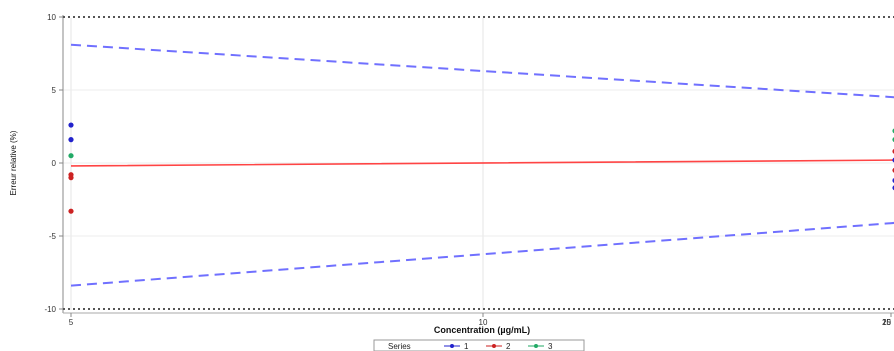 This screenshot has width=894, height=351. What do you see at coordinates (550, 346) in the screenshot?
I see `legend-label: 3` at bounding box center [550, 346].